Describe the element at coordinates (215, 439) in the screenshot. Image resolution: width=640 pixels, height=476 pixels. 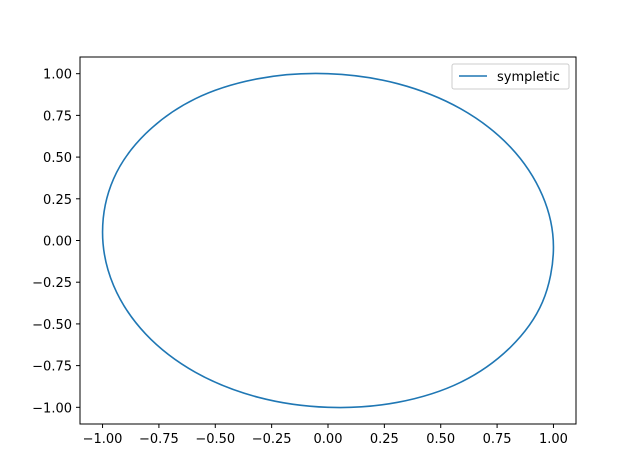
I see `x-tick-label: −0.50` at that location.